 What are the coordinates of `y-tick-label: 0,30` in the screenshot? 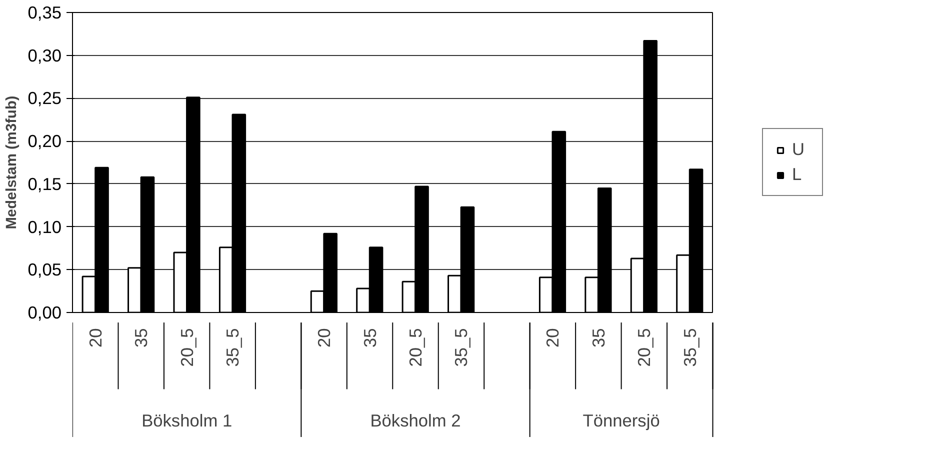 It's located at (45, 55).